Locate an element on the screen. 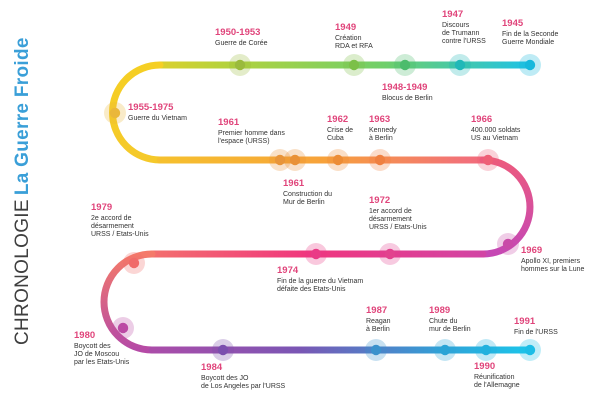 This screenshot has width=600, height=400. event-description: Chute du mur de Berlin is located at coordinates (450, 325).